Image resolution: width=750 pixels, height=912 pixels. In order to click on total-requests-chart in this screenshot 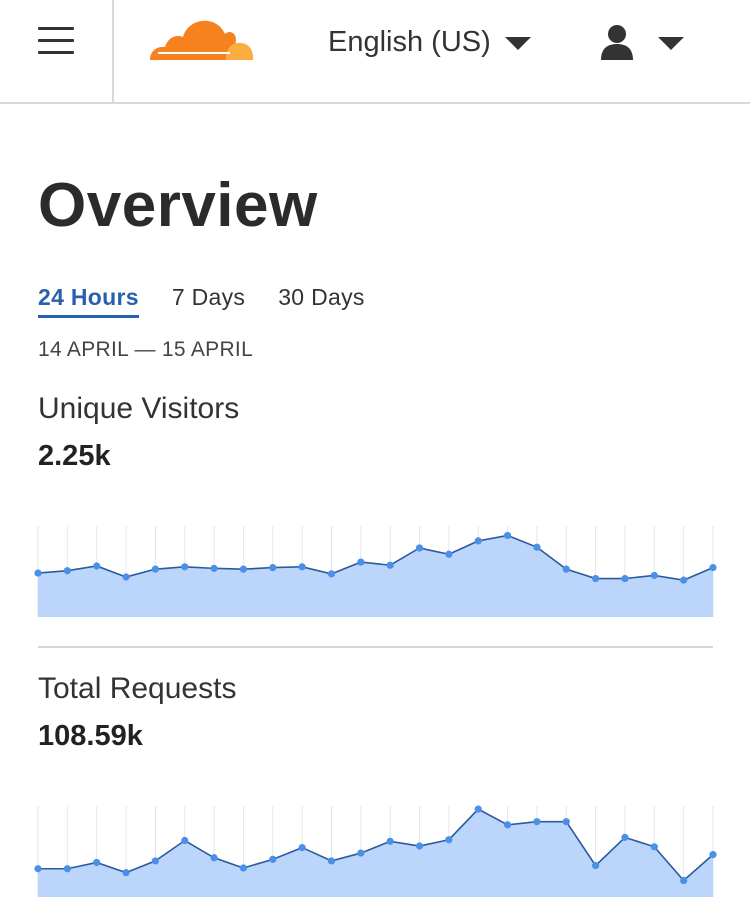, I will do `click(375, 851)`.